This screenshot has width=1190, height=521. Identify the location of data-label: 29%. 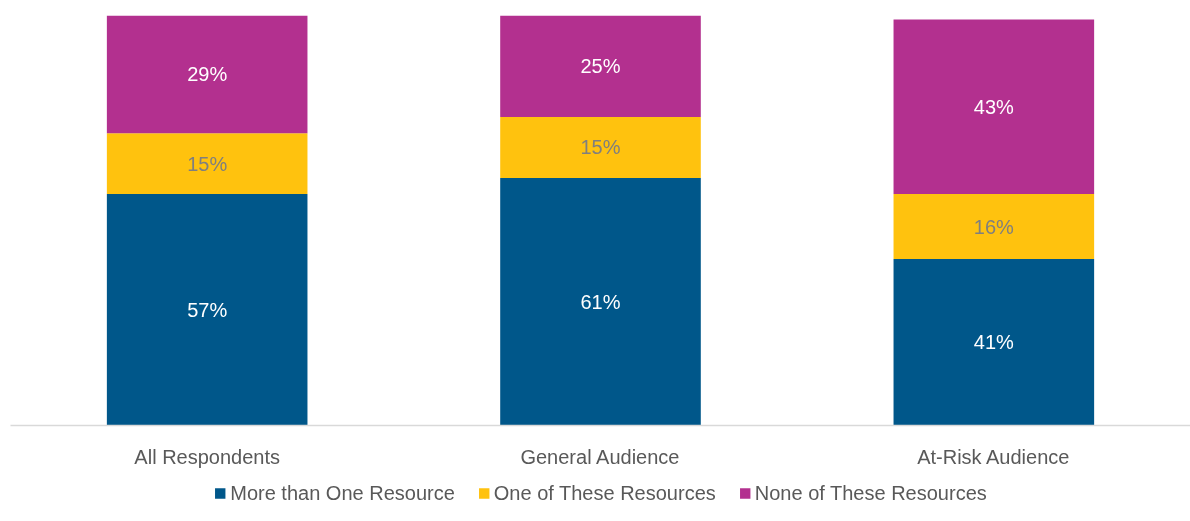
(207, 74).